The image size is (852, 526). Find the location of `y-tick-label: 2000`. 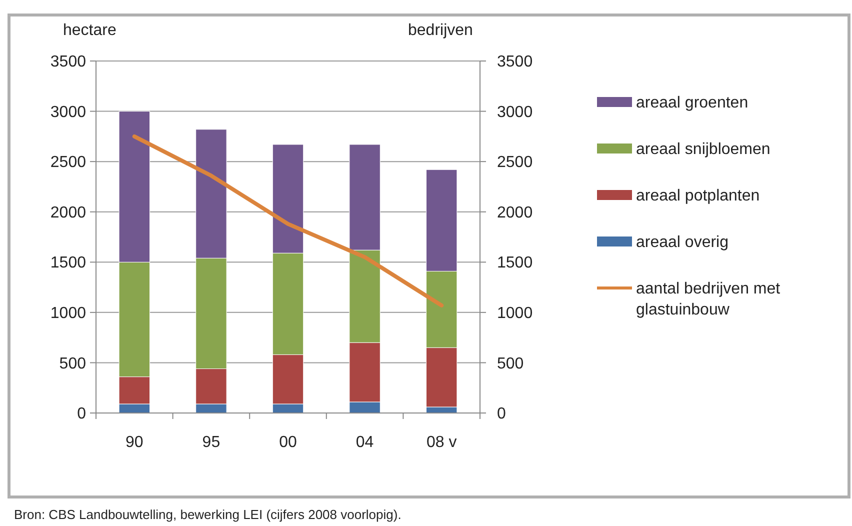

y-tick-label: 2000 is located at coordinates (68, 213).